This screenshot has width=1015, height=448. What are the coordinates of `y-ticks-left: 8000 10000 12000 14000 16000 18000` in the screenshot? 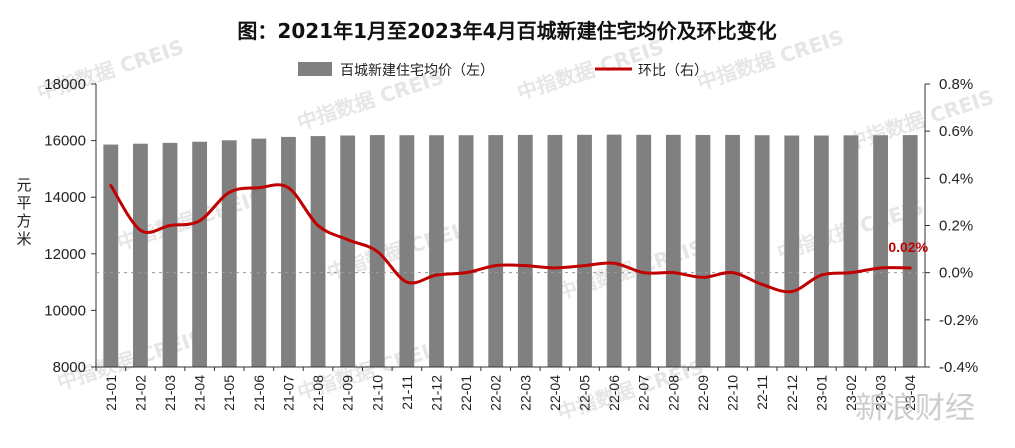 It's located at (70, 226).